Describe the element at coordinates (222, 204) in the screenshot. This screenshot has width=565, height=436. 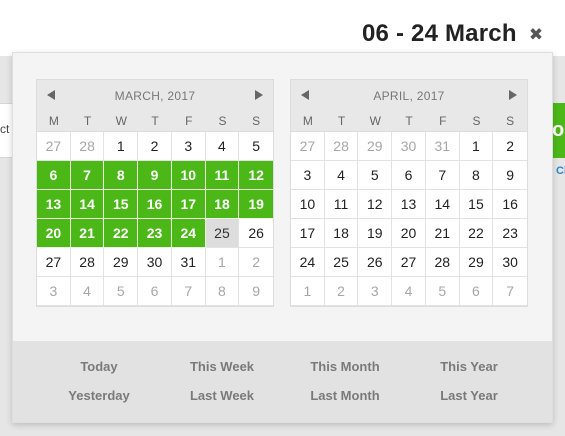
I see `day-cell-selected: 18` at that location.